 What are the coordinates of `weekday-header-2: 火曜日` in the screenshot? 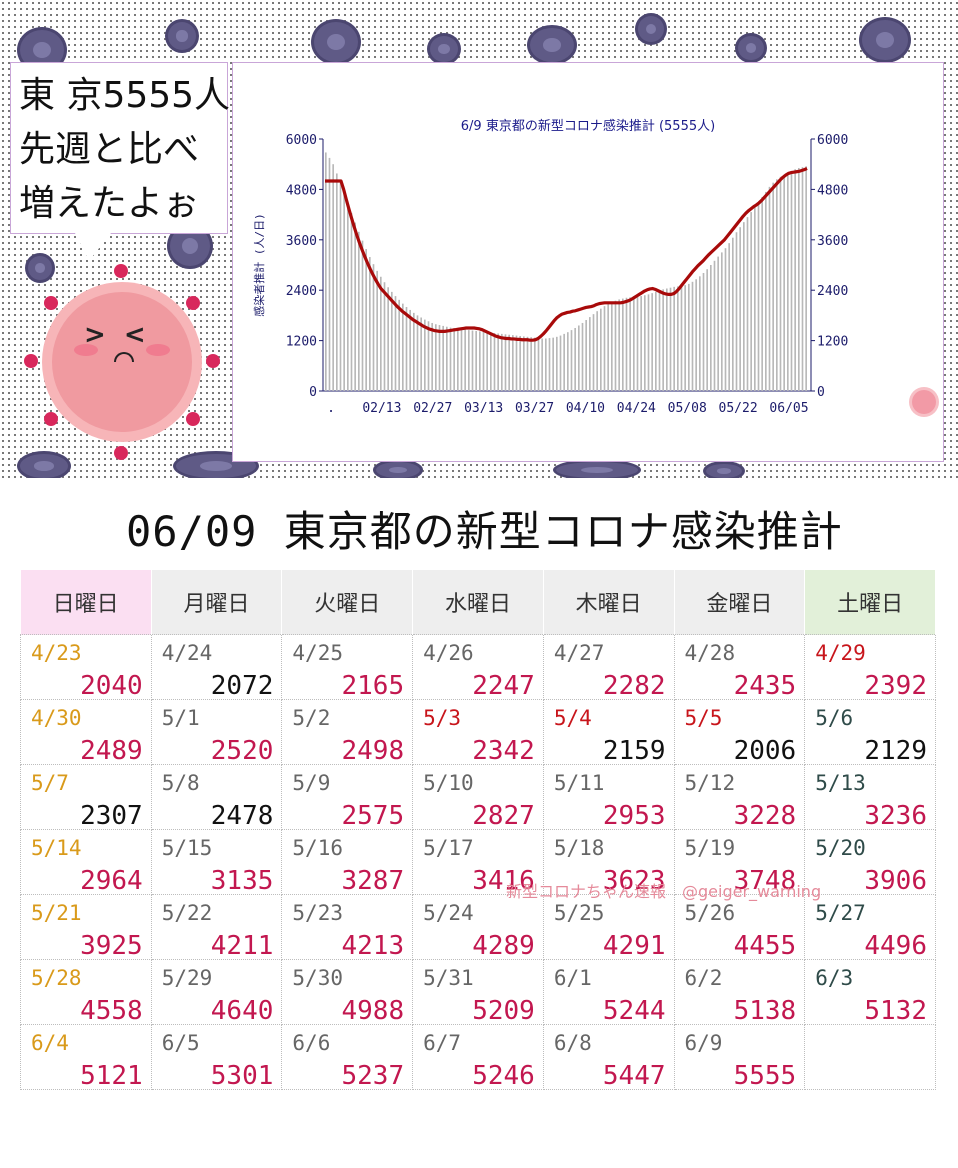 It's located at (347, 602).